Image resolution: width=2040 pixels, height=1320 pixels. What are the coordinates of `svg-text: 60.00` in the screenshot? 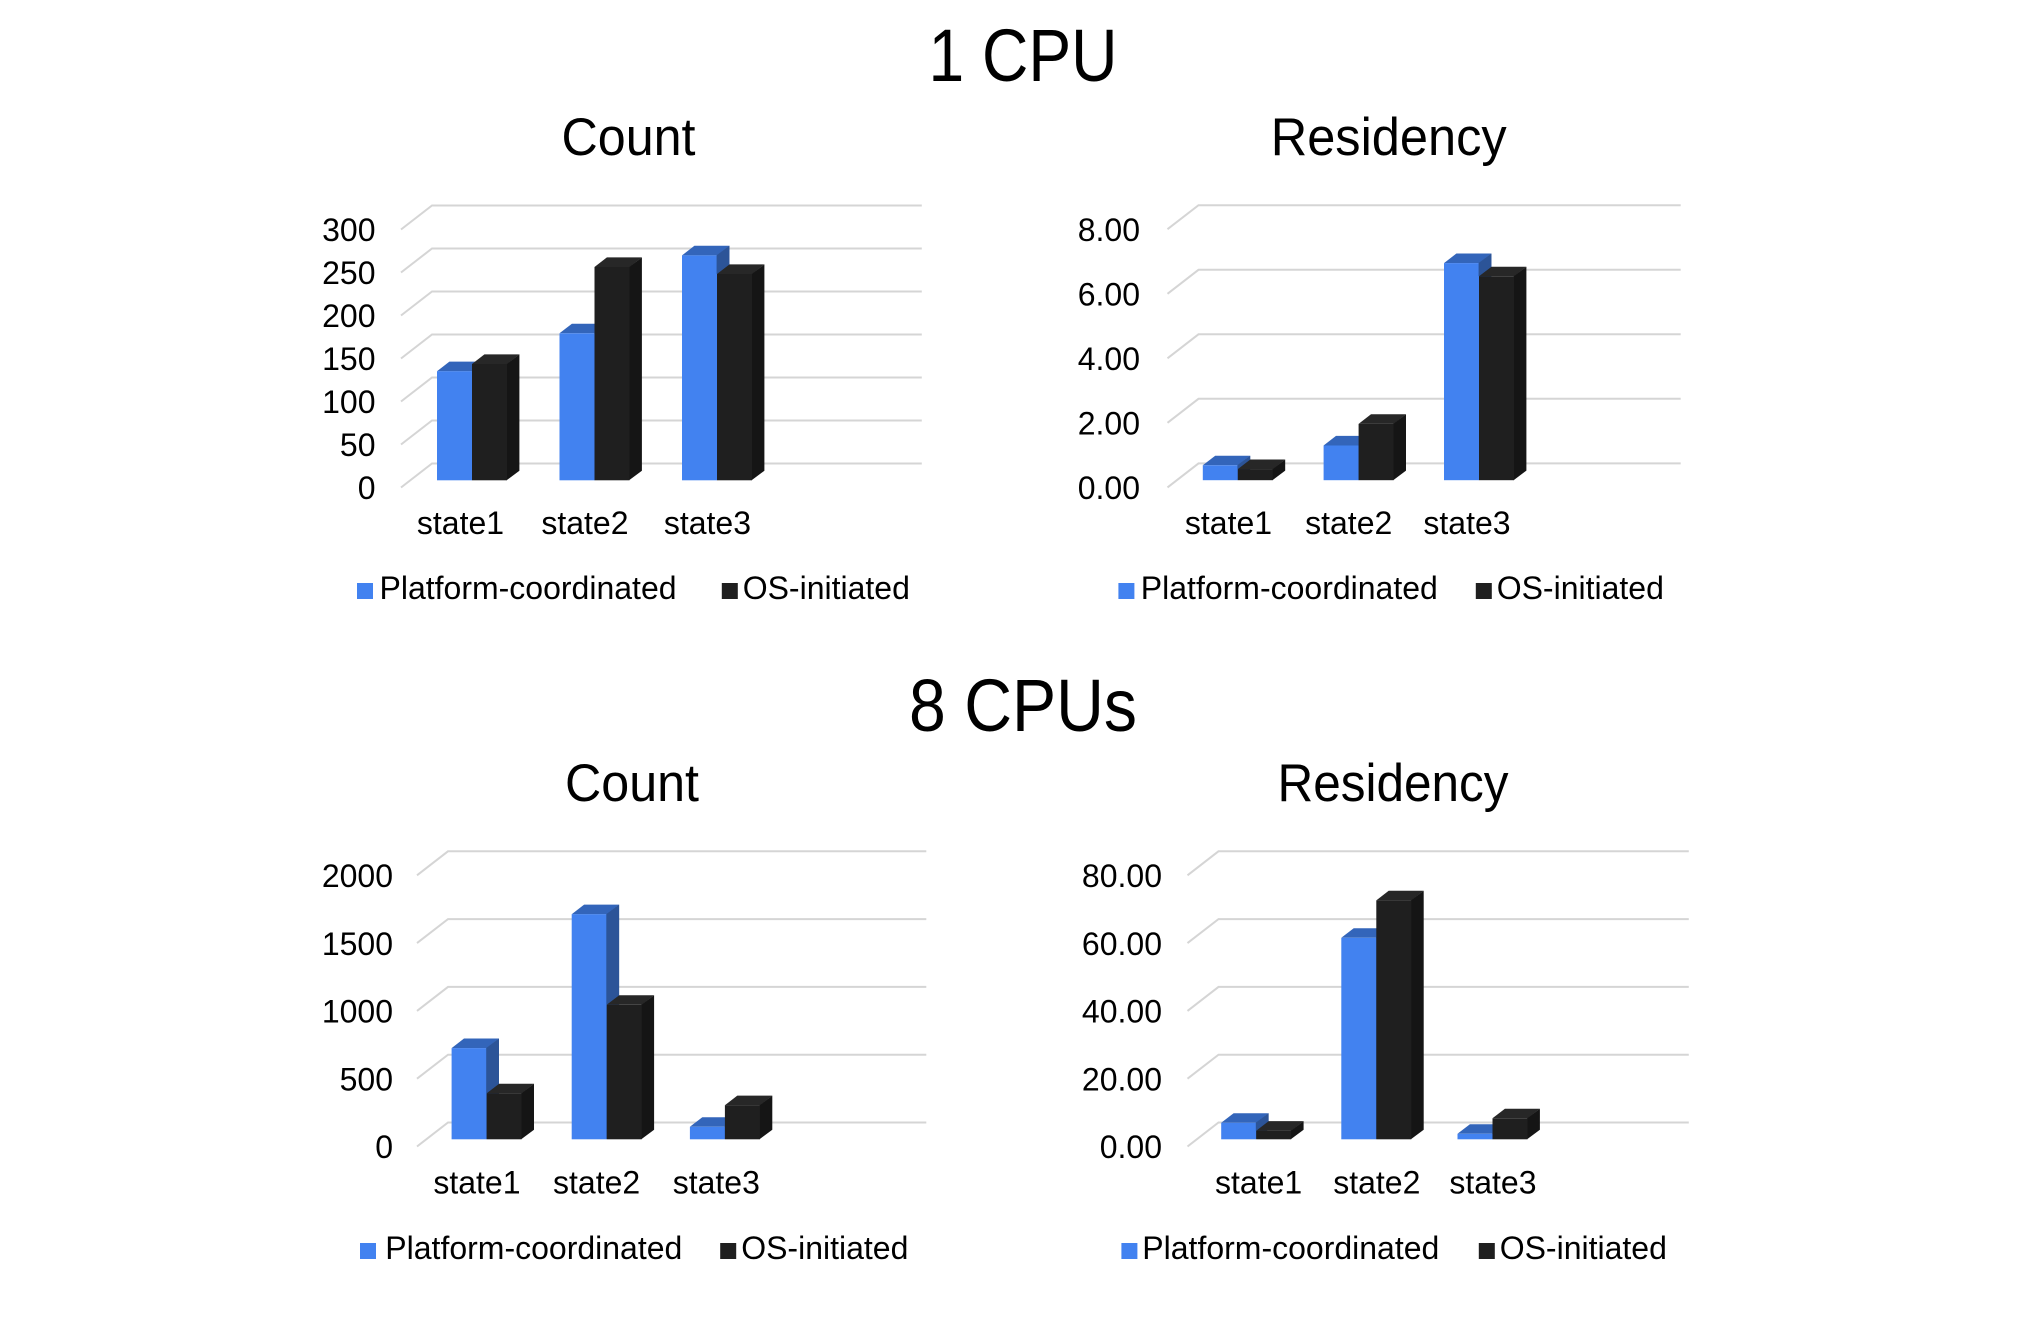 It's located at (1122, 944).